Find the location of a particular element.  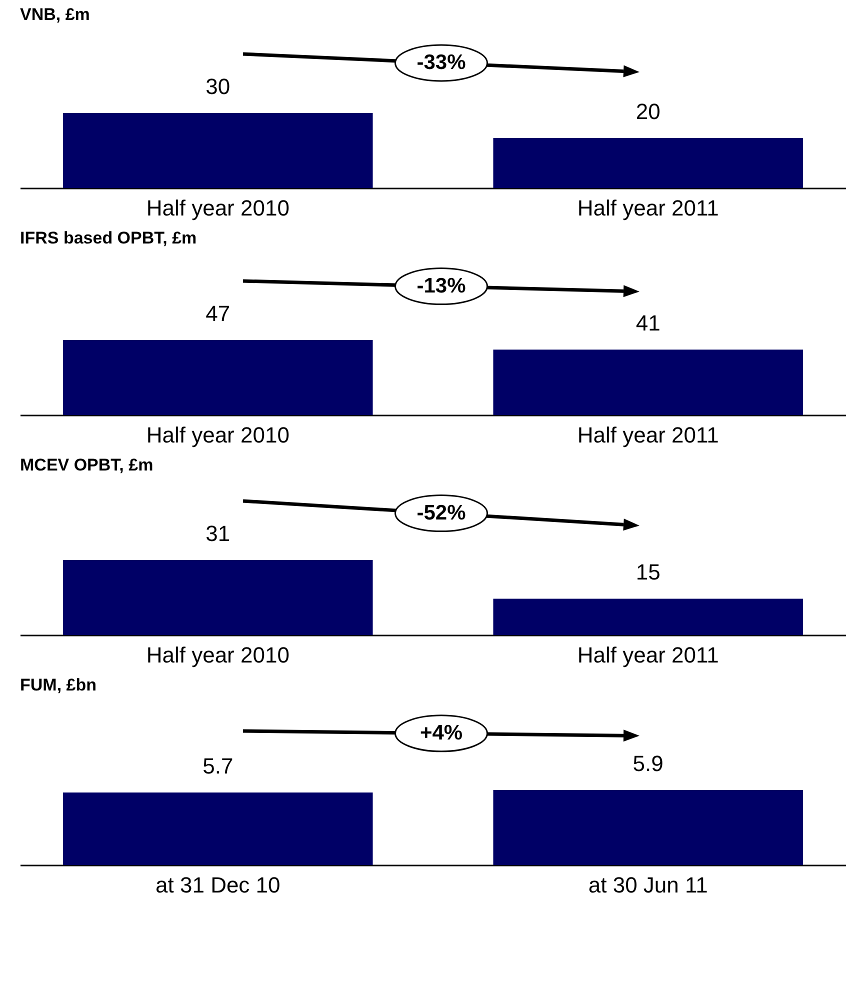

text: -33% is located at coordinates (441, 62).